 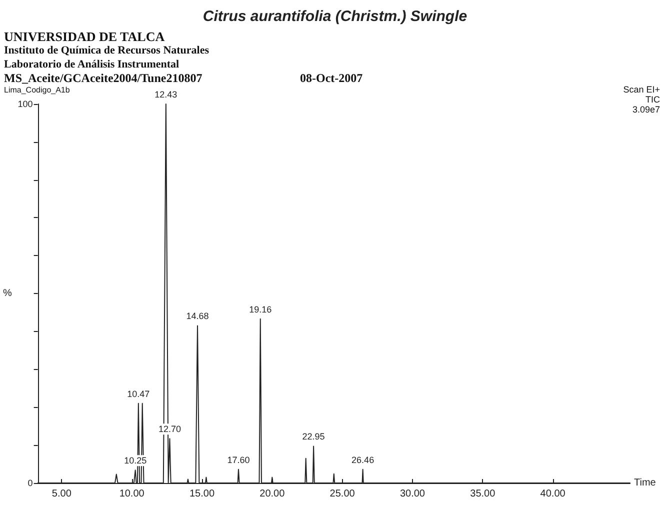 What do you see at coordinates (107, 50) in the screenshot?
I see `text: Instituto de Química de Recursos Naturales` at bounding box center [107, 50].